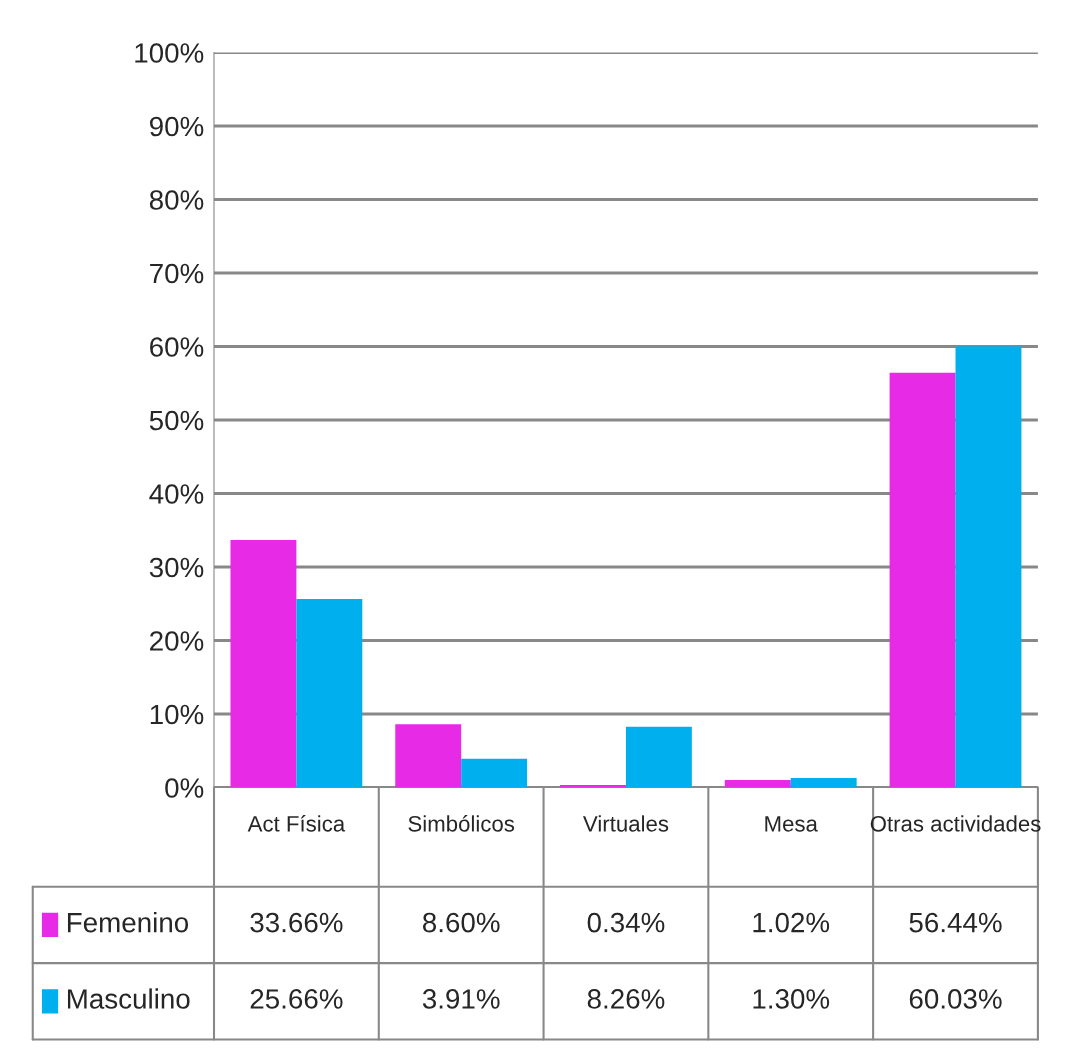  What do you see at coordinates (626, 999) in the screenshot?
I see `data-label: 8.26%` at bounding box center [626, 999].